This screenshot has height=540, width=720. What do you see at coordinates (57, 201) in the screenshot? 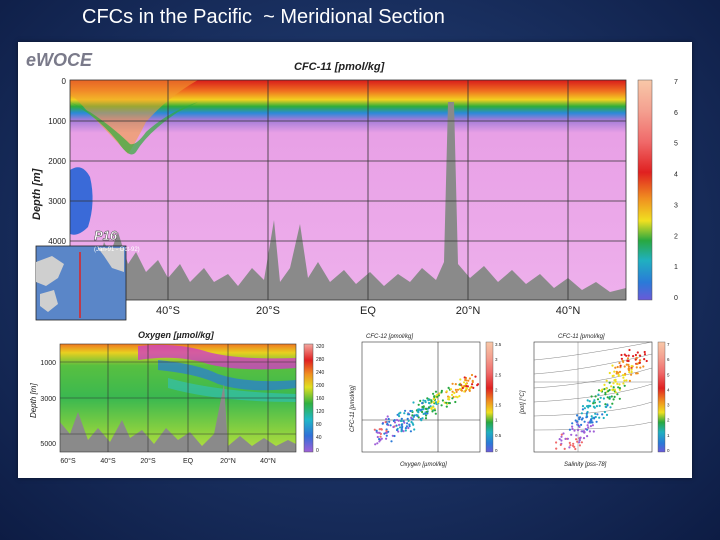
I see `cfc11-ytick: 3000` at bounding box center [57, 201].